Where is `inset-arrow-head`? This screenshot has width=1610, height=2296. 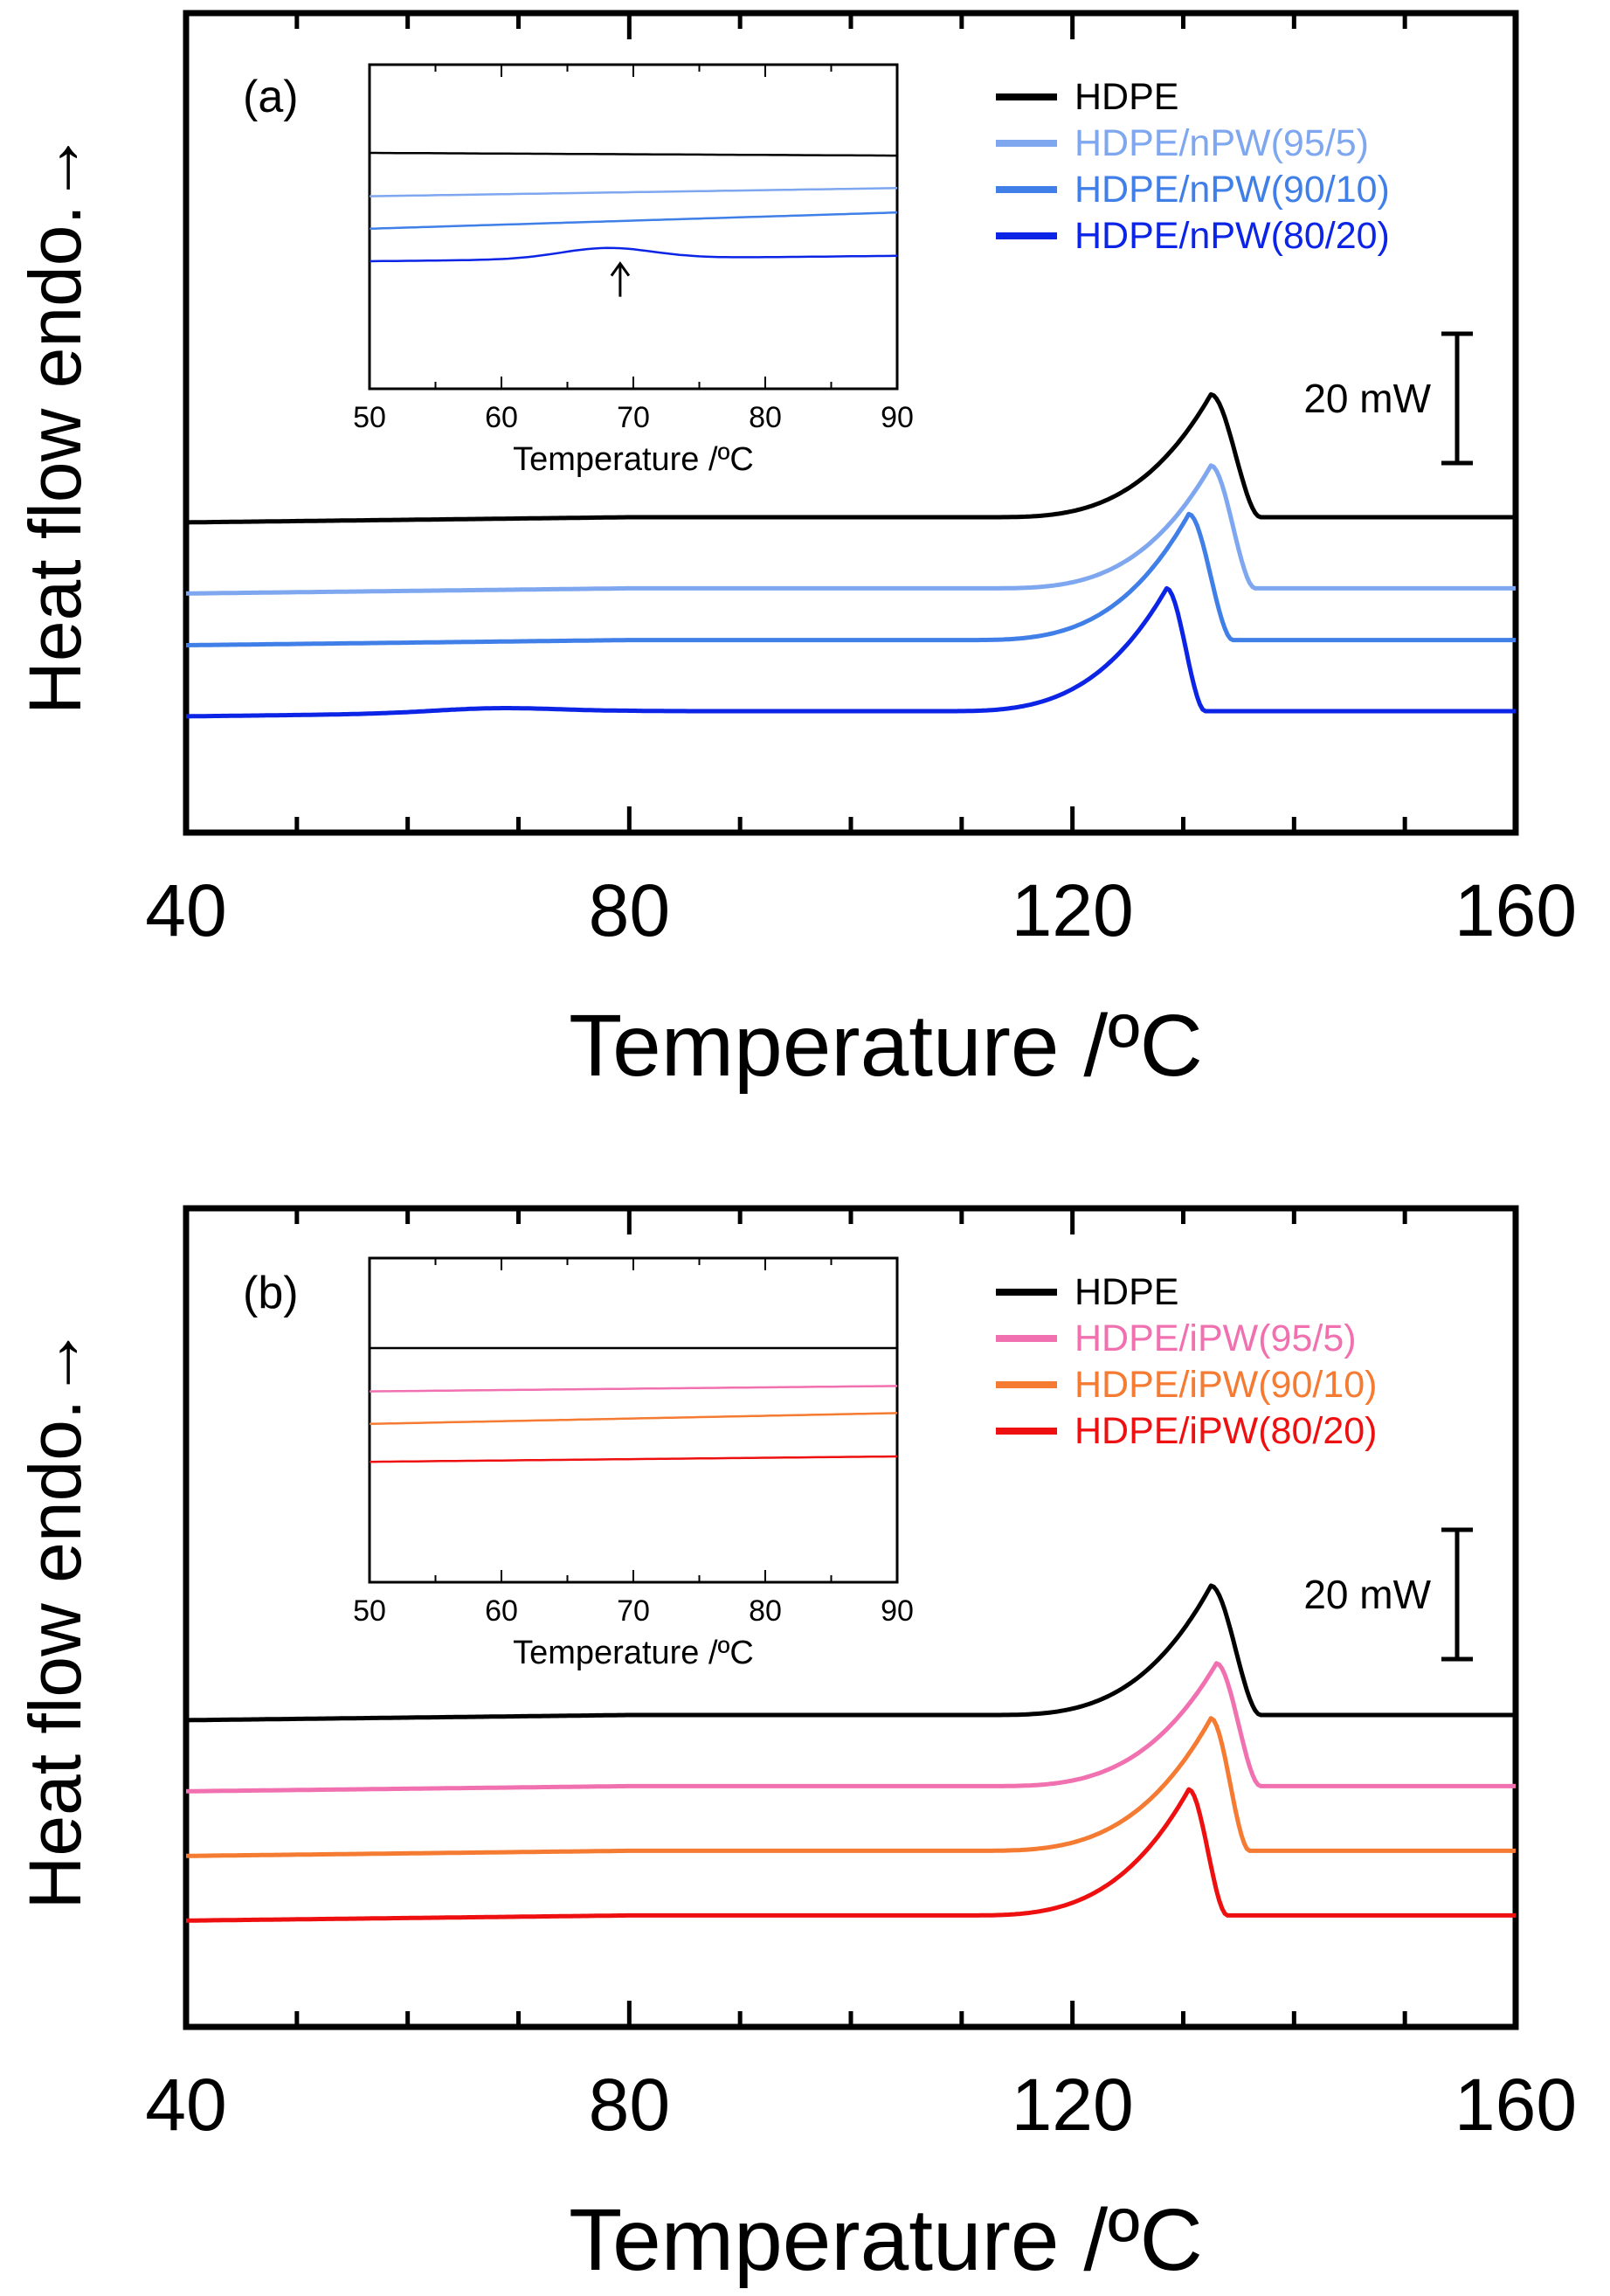 inset-arrow-head is located at coordinates (620, 269).